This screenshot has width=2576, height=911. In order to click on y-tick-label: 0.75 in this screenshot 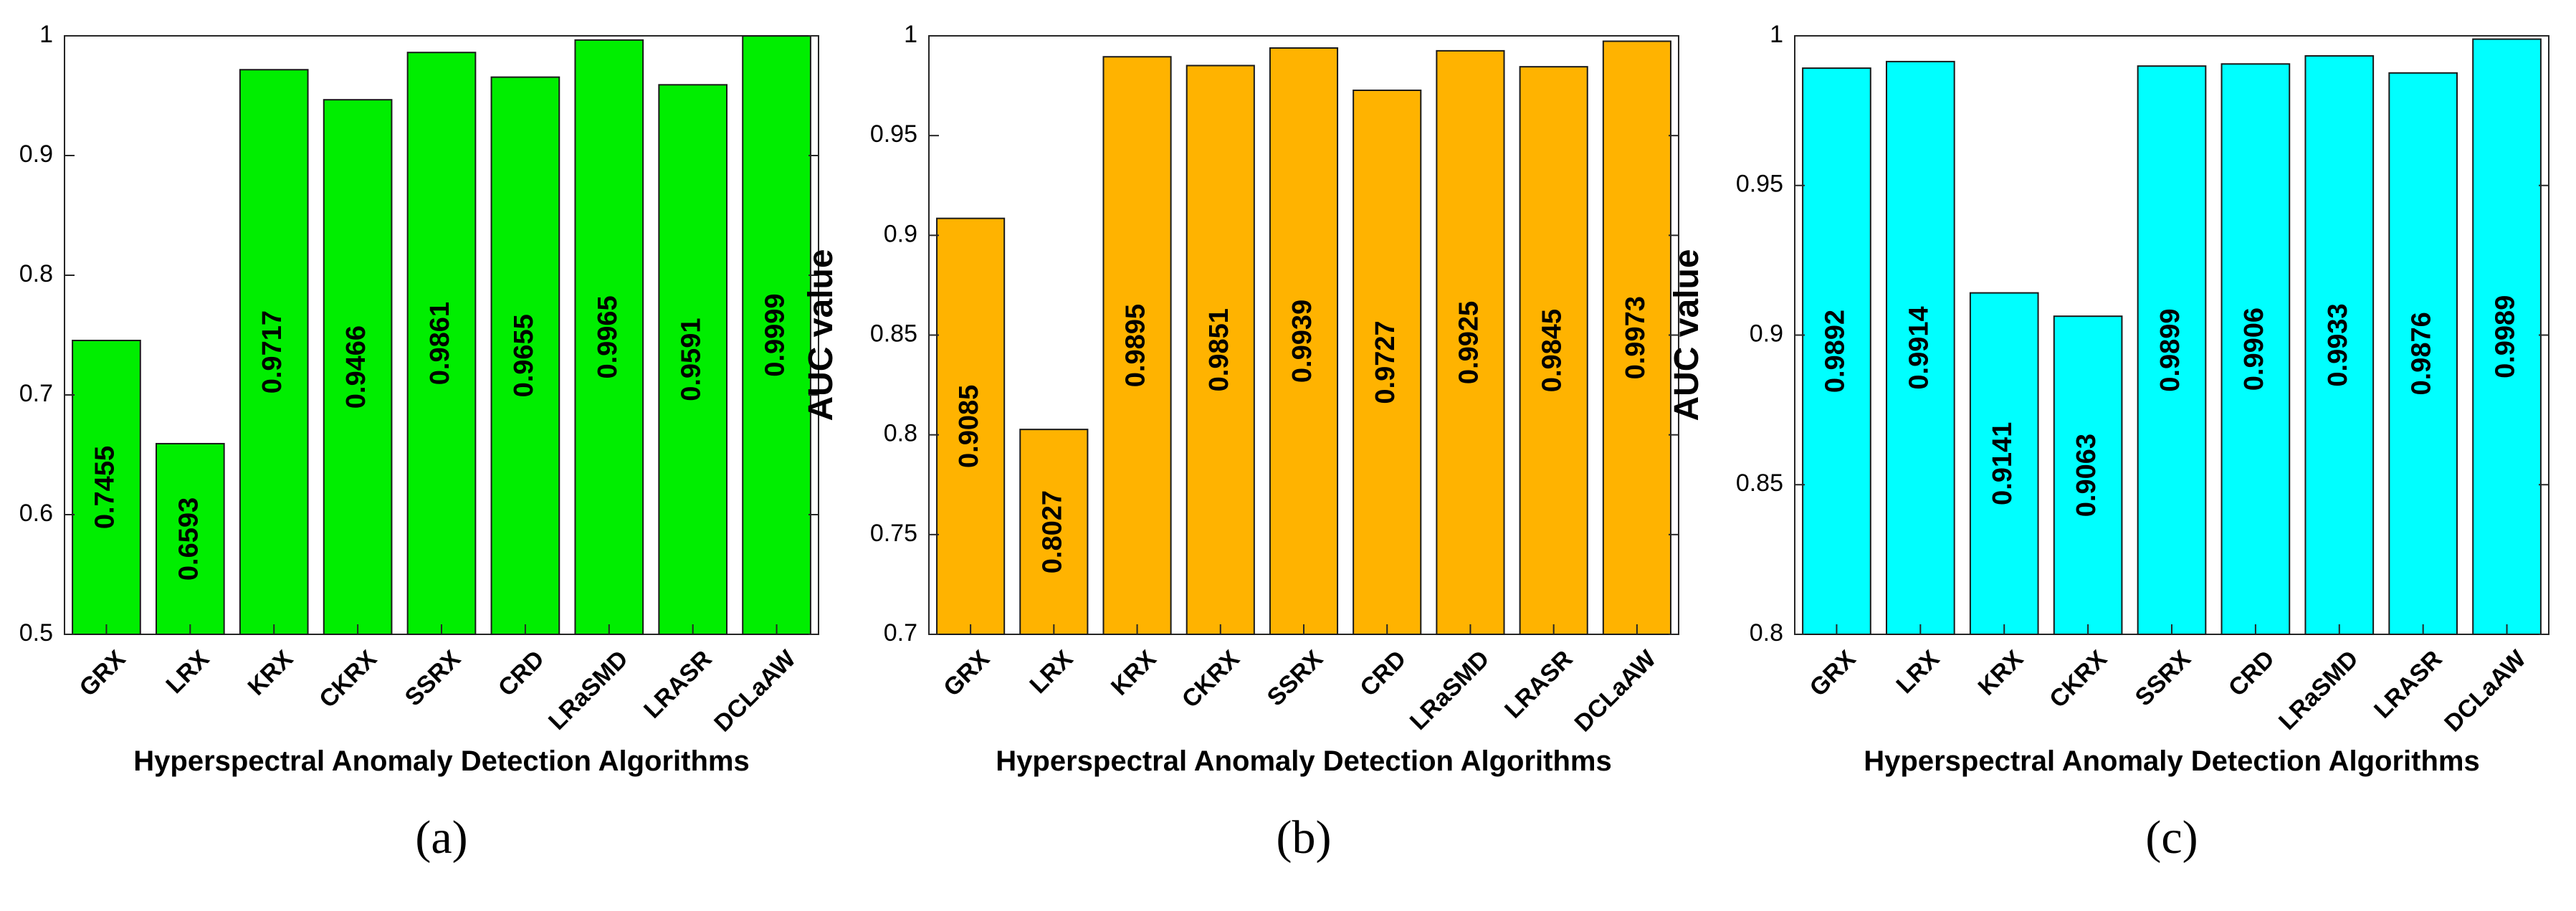, I will do `click(893, 533)`.